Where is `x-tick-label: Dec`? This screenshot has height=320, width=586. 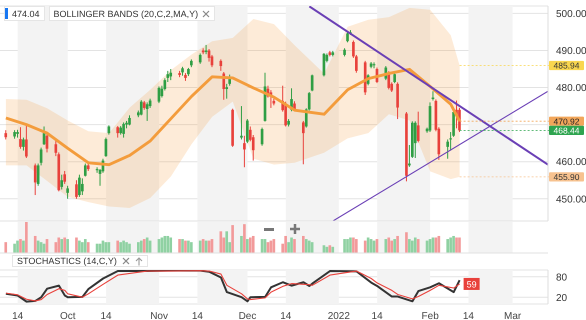
x-tick-label: Dec is located at coordinates (247, 315).